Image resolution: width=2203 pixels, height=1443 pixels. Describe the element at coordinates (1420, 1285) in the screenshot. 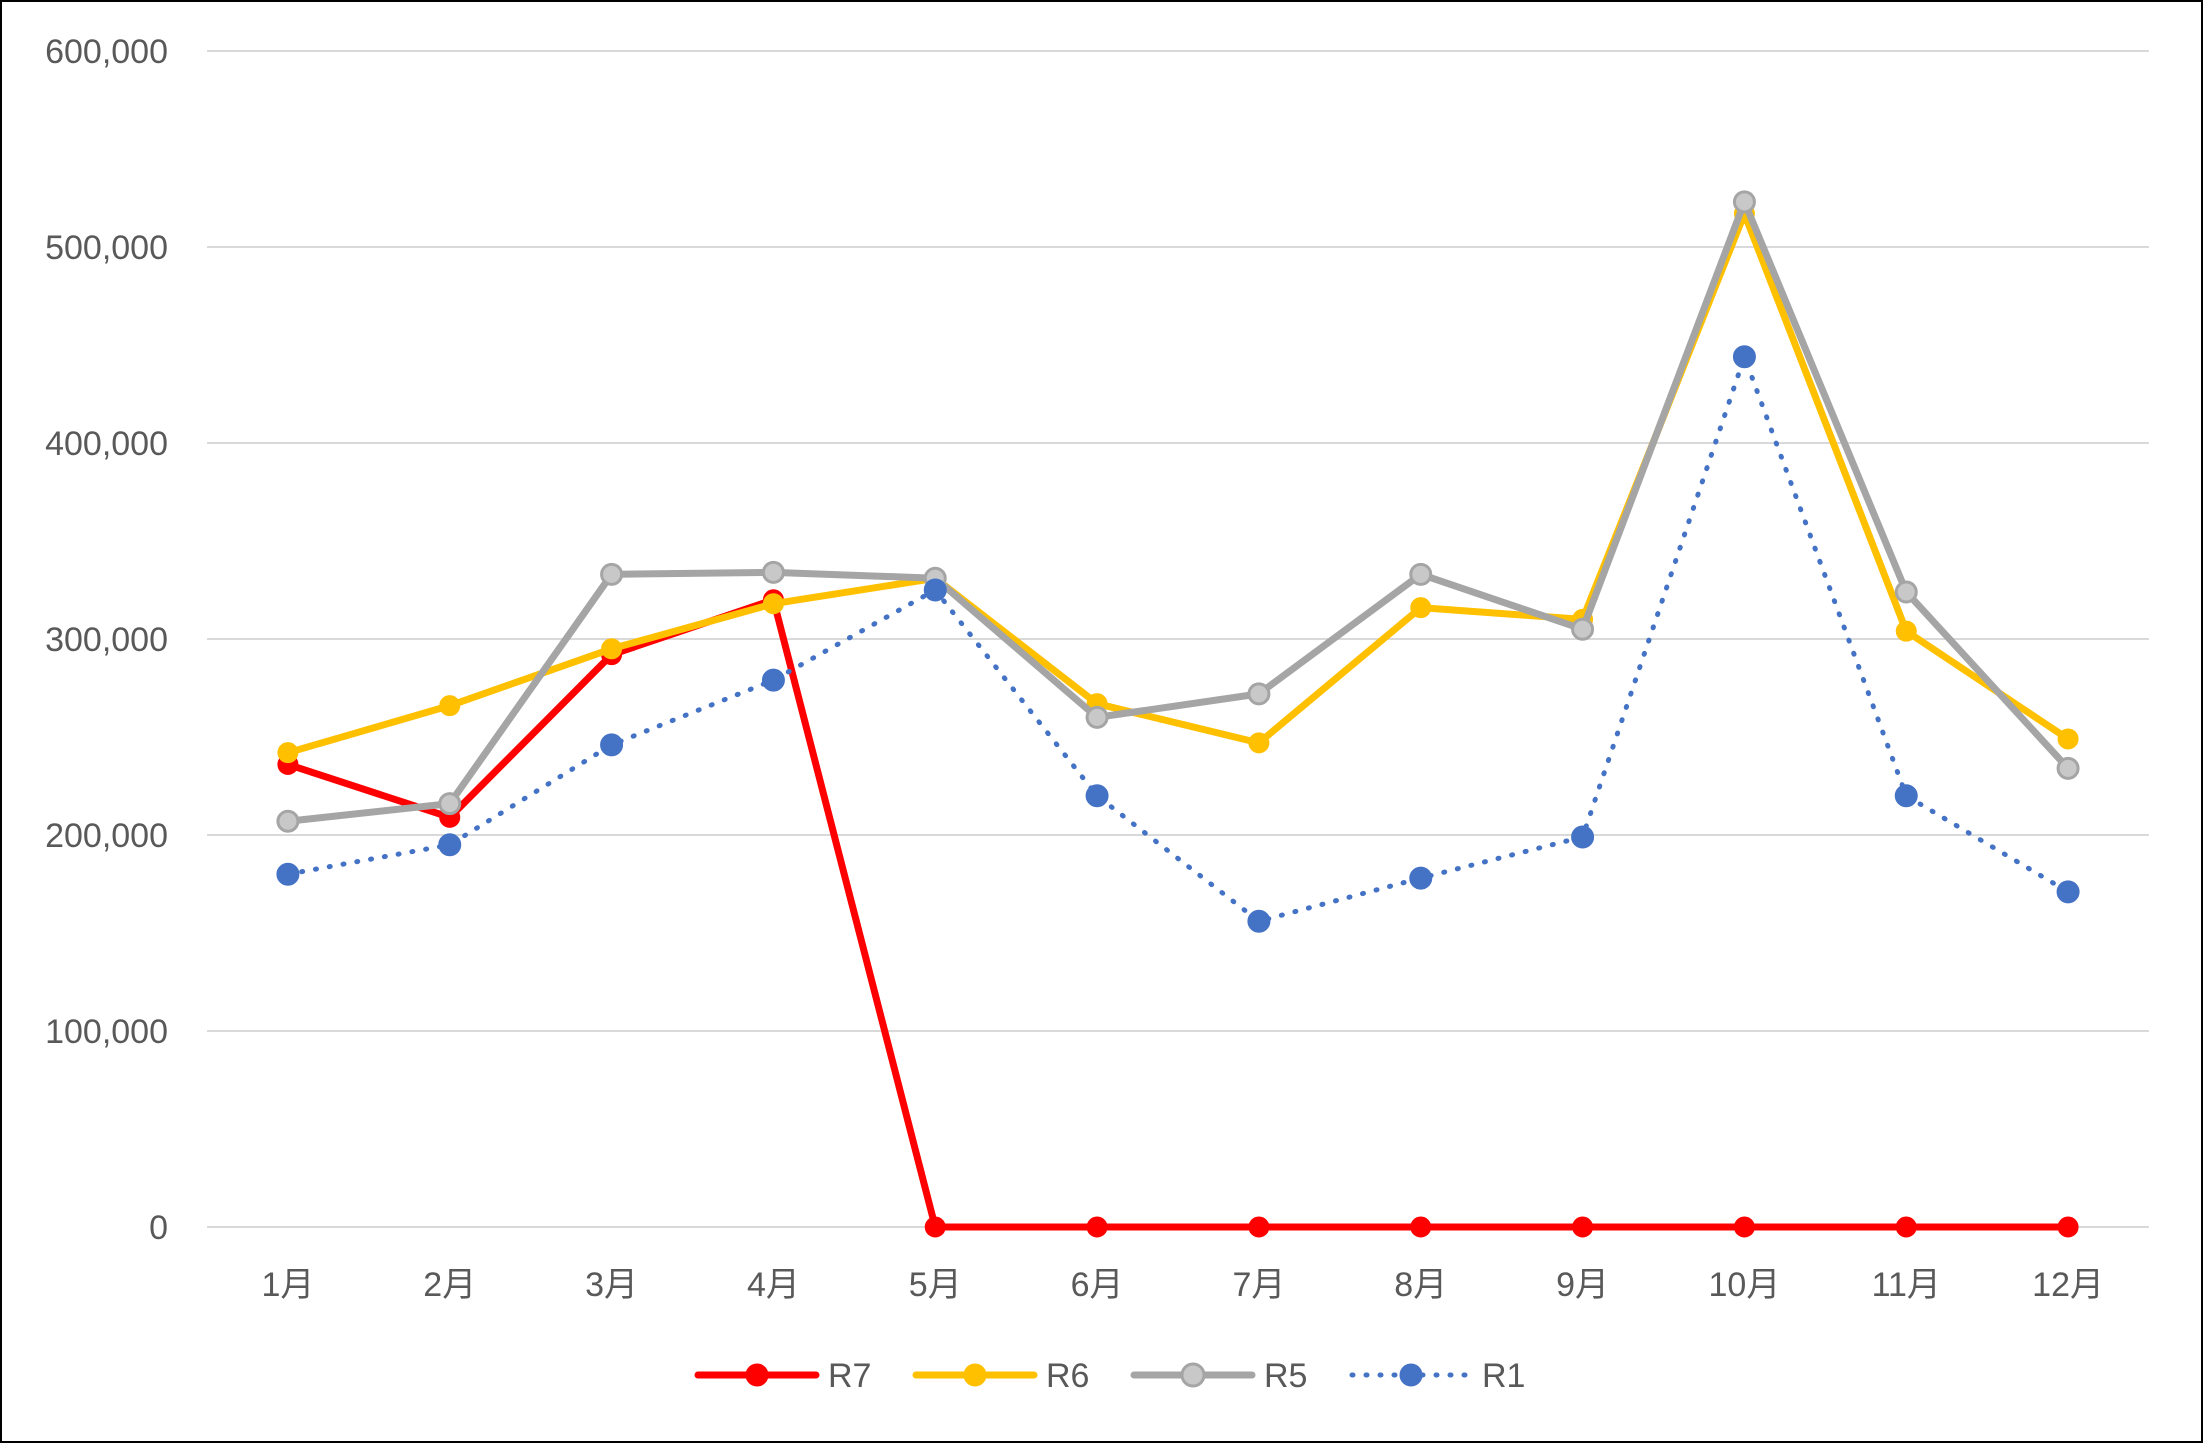

I see `x-tick-label: 8月` at that location.